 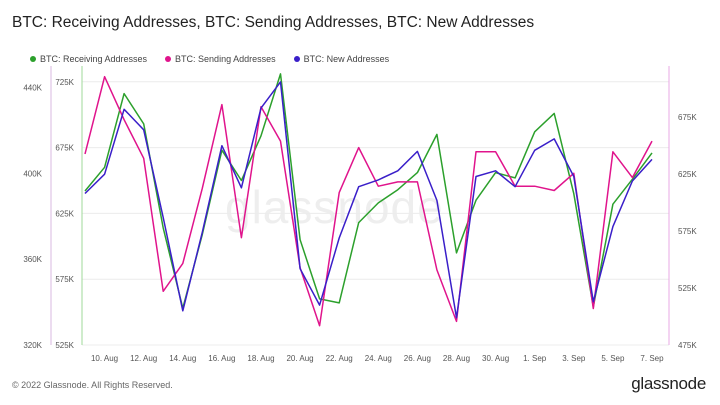 What do you see at coordinates (32, 259) in the screenshot?
I see `y-tick-sending-1: 360K` at bounding box center [32, 259].